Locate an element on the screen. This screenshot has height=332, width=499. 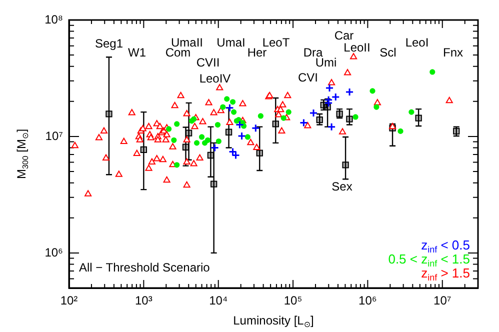
annotation: All − Threshold Scenario is located at coordinates (144, 267).